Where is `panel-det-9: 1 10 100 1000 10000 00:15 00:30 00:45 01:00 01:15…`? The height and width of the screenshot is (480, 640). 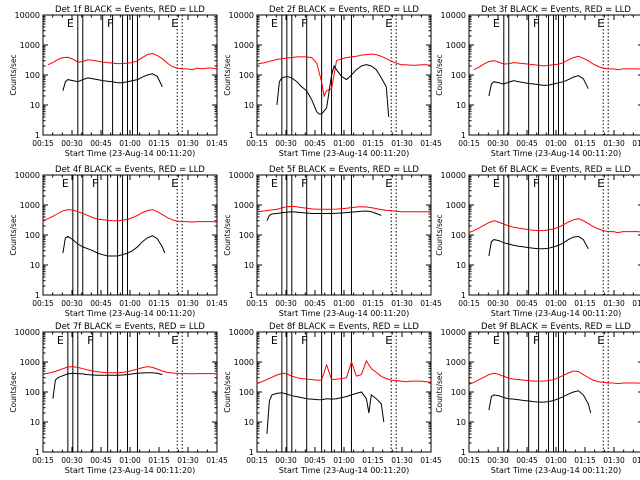 panel-det-9: 1 10 100 1000 10000 00:15 00:30 00:45 01:00 01:15… is located at coordinates (537, 398).